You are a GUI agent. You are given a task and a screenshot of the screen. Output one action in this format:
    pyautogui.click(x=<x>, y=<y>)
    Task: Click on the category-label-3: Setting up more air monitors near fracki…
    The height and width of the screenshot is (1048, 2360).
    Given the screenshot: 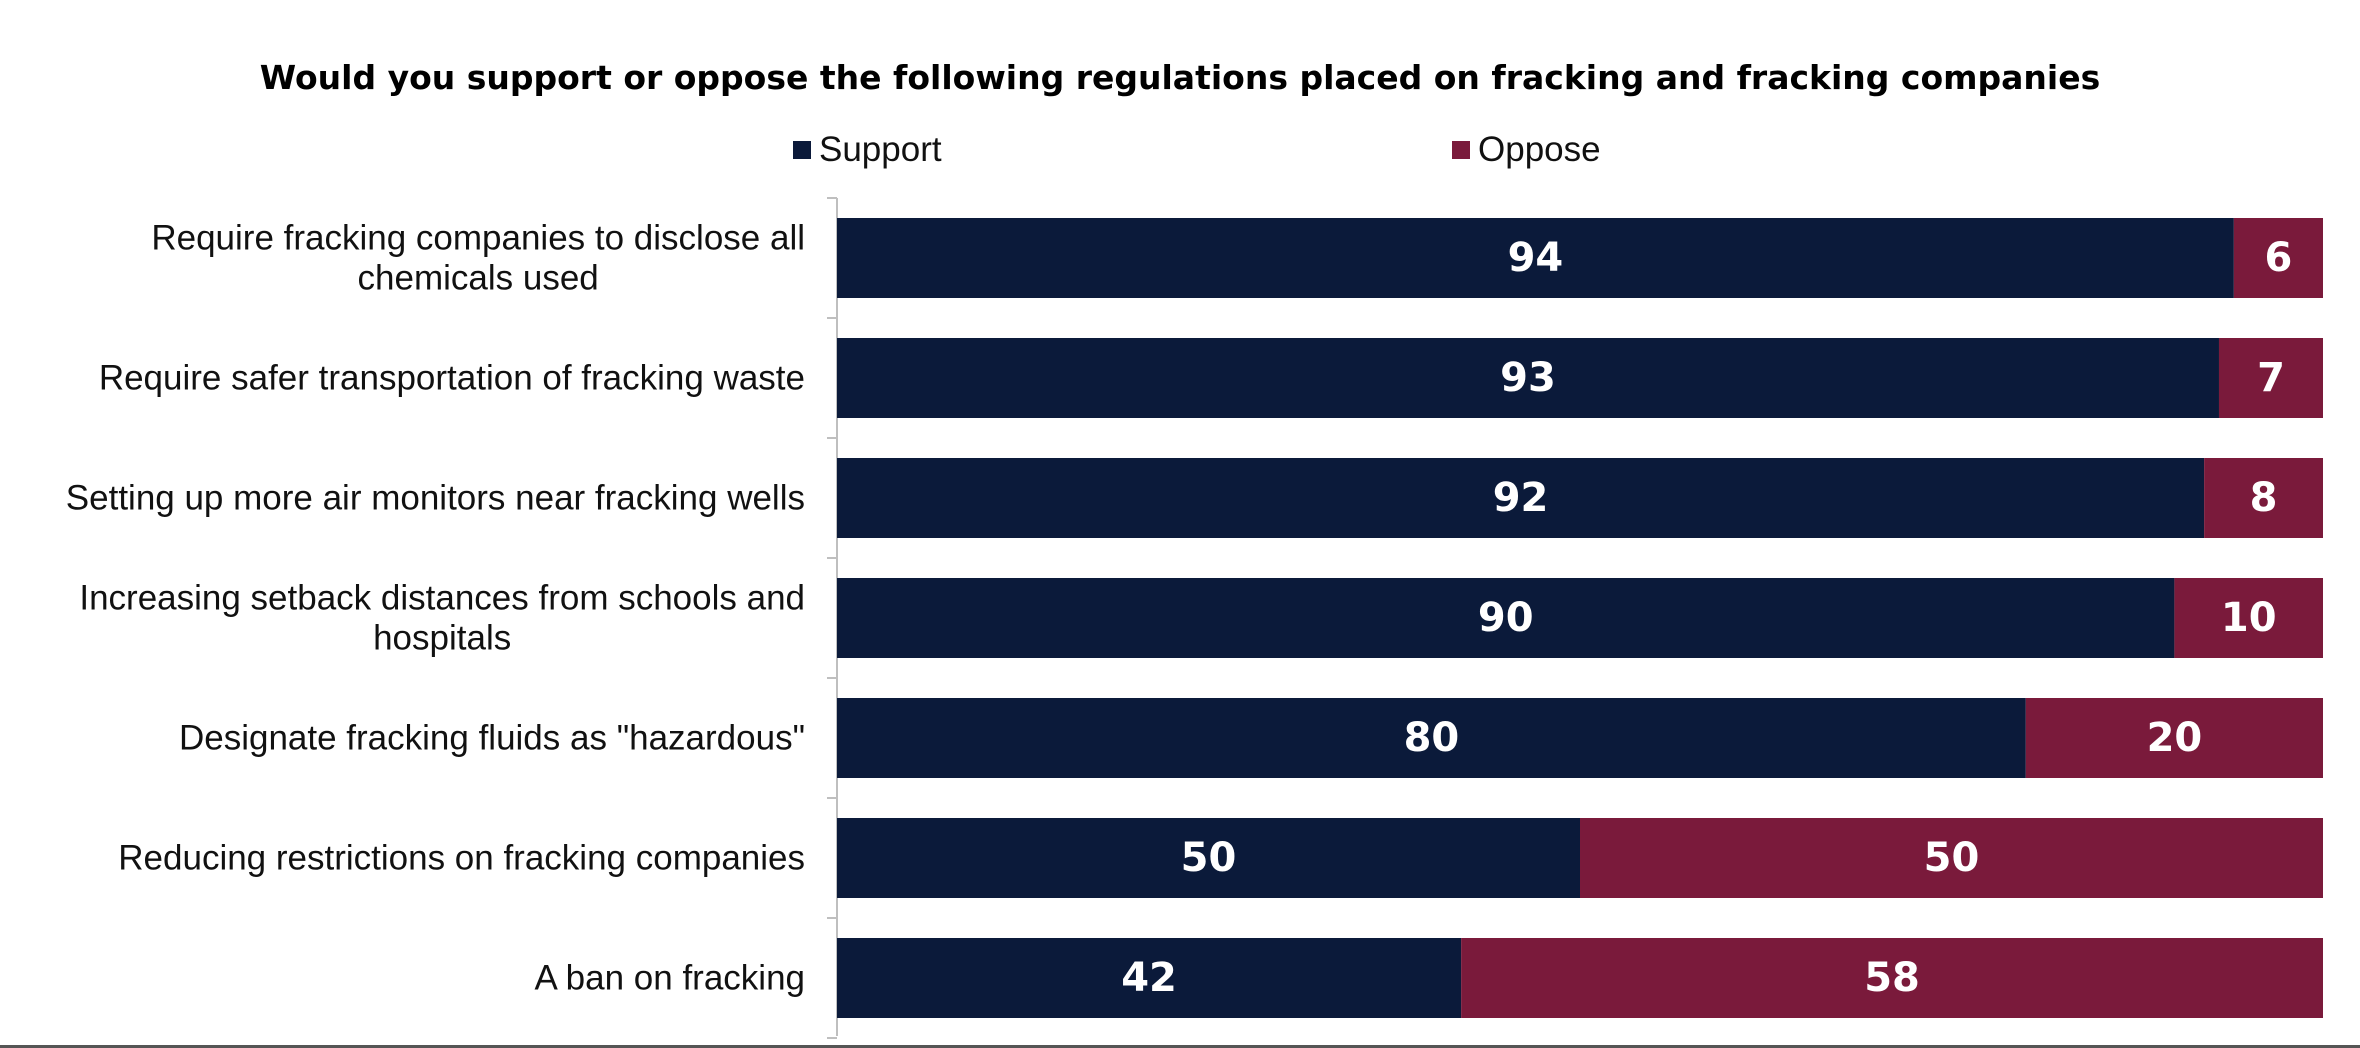 What is the action you would take?
    pyautogui.click(x=435, y=498)
    